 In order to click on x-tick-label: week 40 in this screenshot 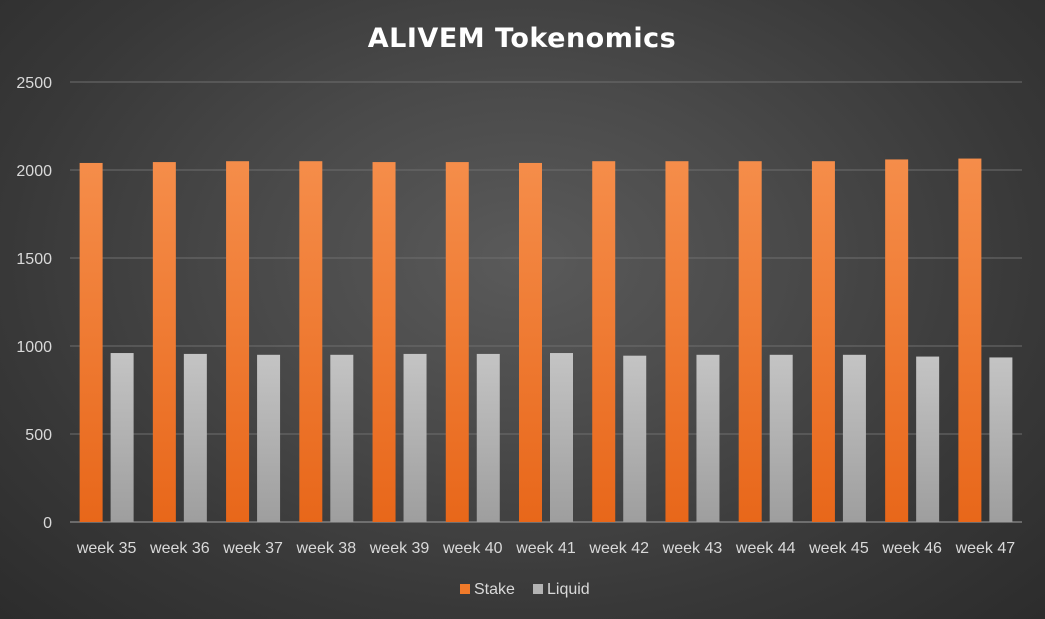, I will do `click(472, 548)`.